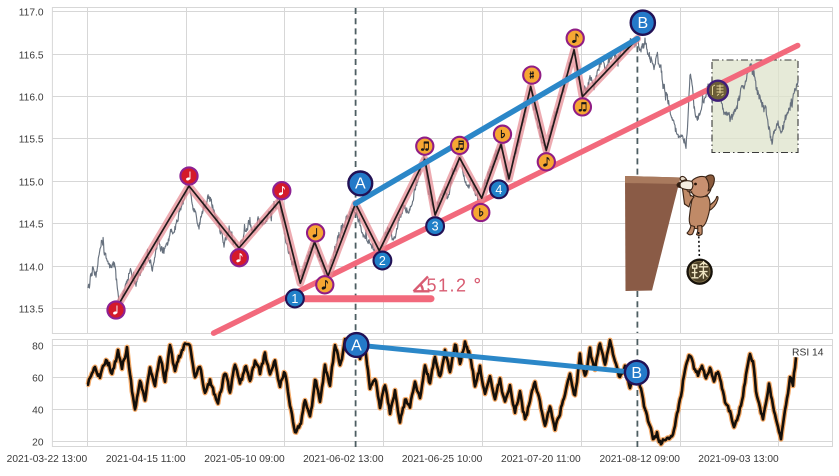 Image resolution: width=839 pixels, height=476 pixels. I want to click on svg-text: 60, so click(38, 379).